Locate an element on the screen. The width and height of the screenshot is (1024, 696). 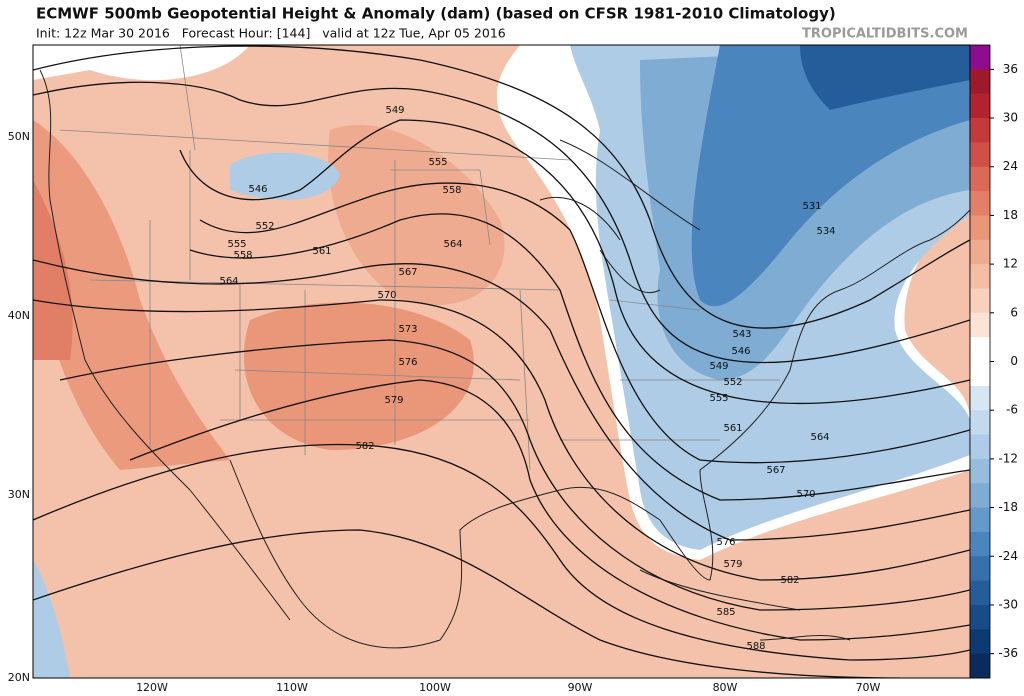
anomaly-neutral is located at coordinates (141, 63).